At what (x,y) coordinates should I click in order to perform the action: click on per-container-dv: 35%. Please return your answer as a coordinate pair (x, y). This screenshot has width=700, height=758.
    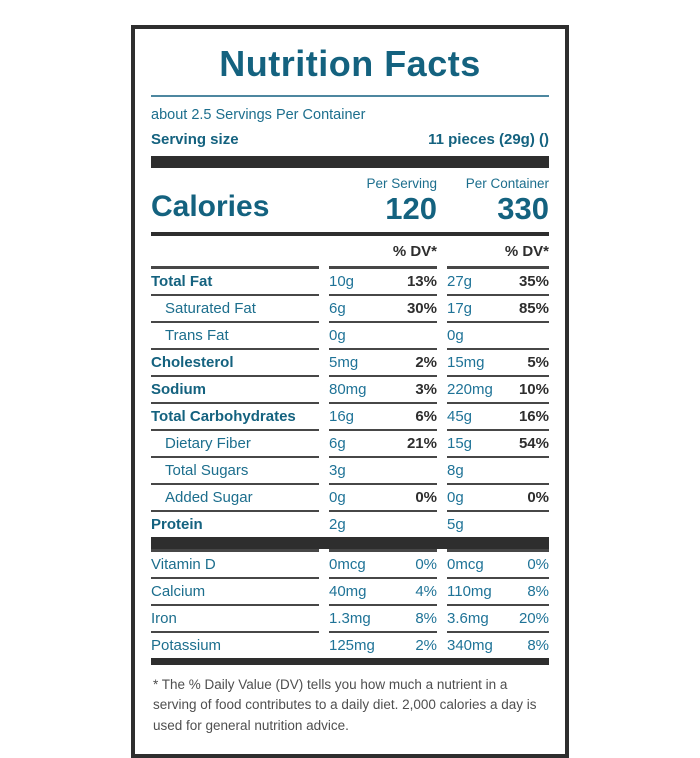
    Looking at the image, I should click on (533, 281).